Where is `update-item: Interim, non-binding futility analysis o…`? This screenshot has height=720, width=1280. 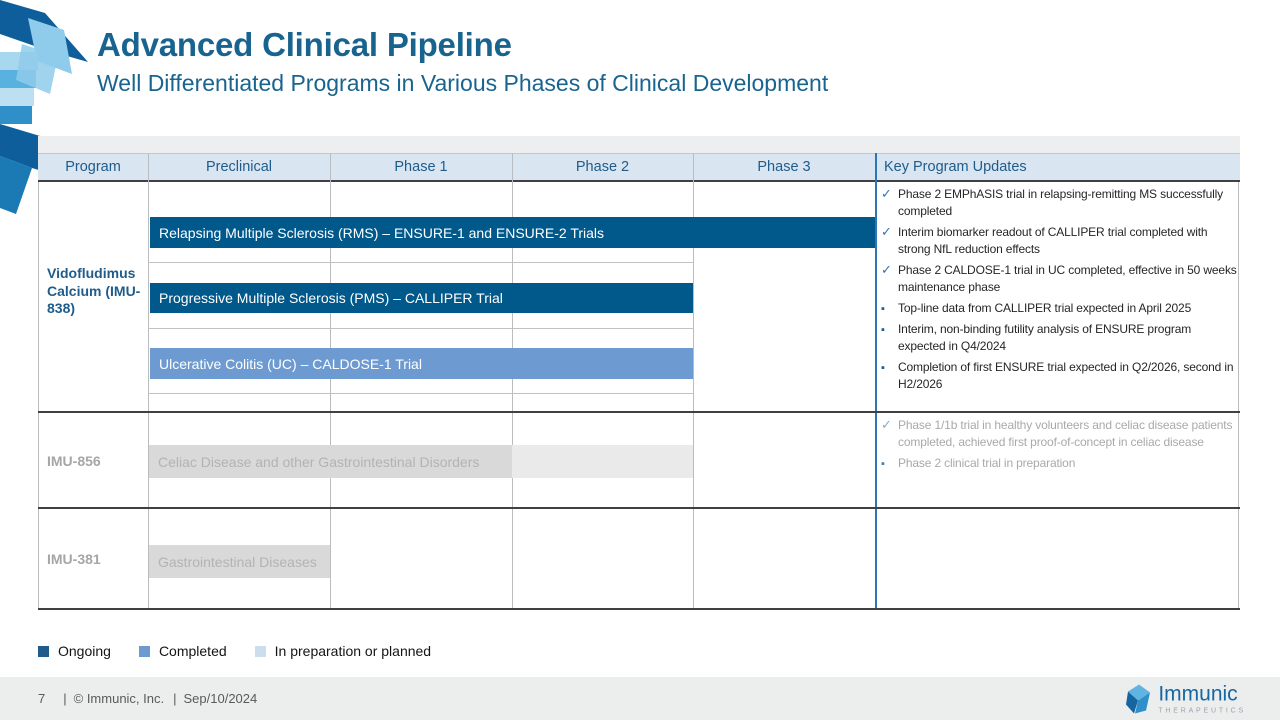
update-item: Interim, non-binding futility analysis o… is located at coordinates (1061, 338).